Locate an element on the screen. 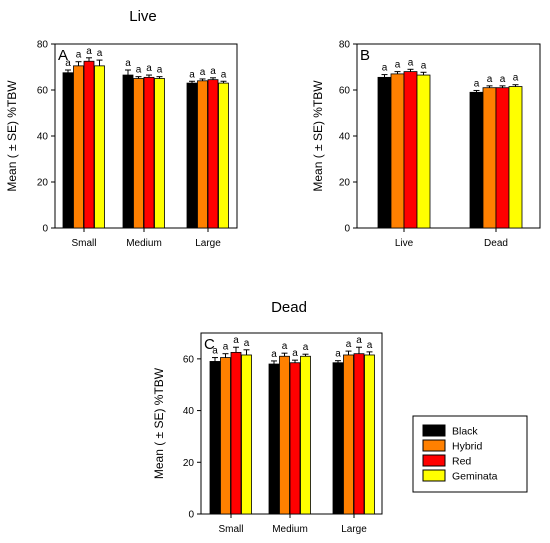 This screenshot has height=543, width=550. x-tick-label-c: Medium is located at coordinates (290, 529).